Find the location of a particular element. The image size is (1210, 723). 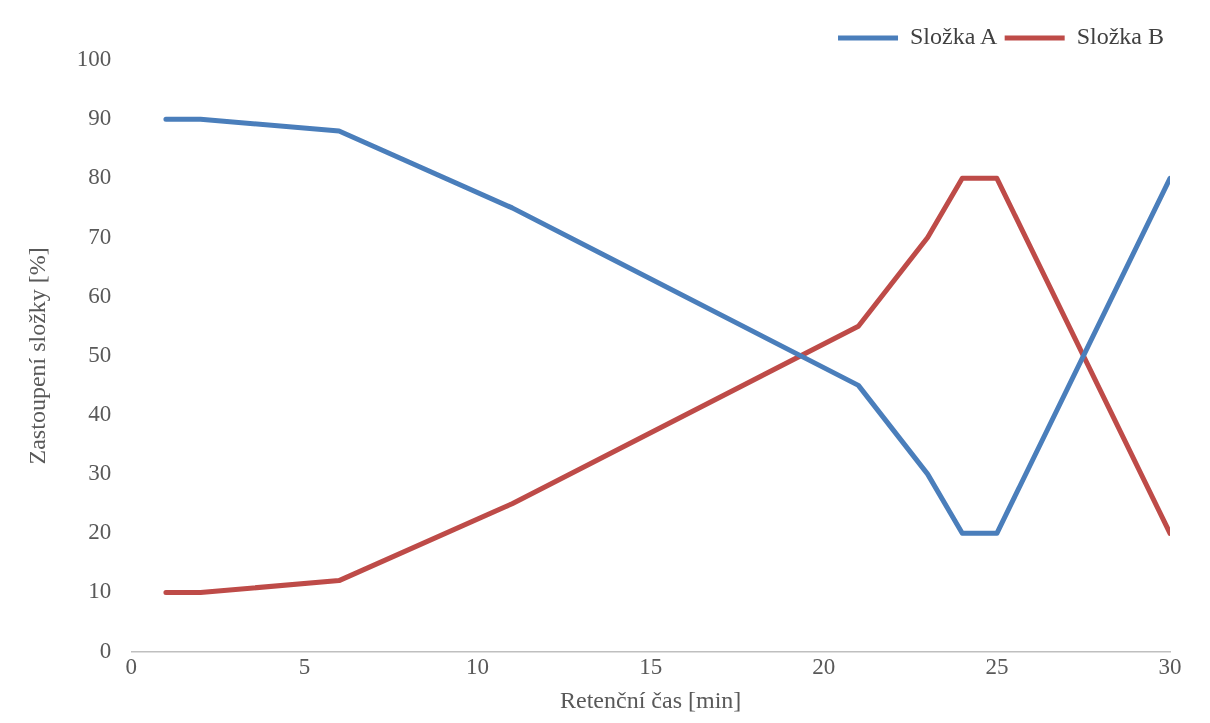

legend-label: Složka B is located at coordinates (1120, 36).